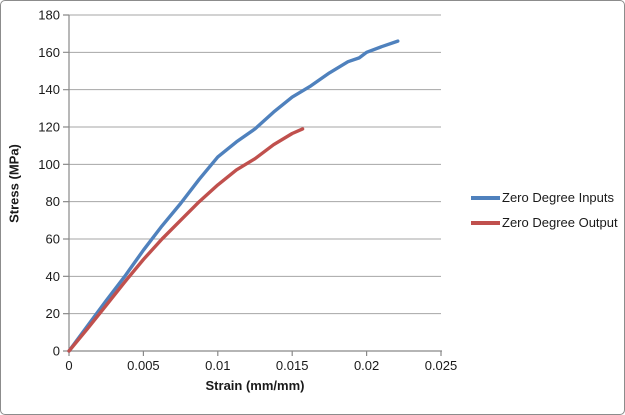 The image size is (625, 415). Describe the element at coordinates (485, 222) in the screenshot. I see `legend-line-swatch-output` at that location.